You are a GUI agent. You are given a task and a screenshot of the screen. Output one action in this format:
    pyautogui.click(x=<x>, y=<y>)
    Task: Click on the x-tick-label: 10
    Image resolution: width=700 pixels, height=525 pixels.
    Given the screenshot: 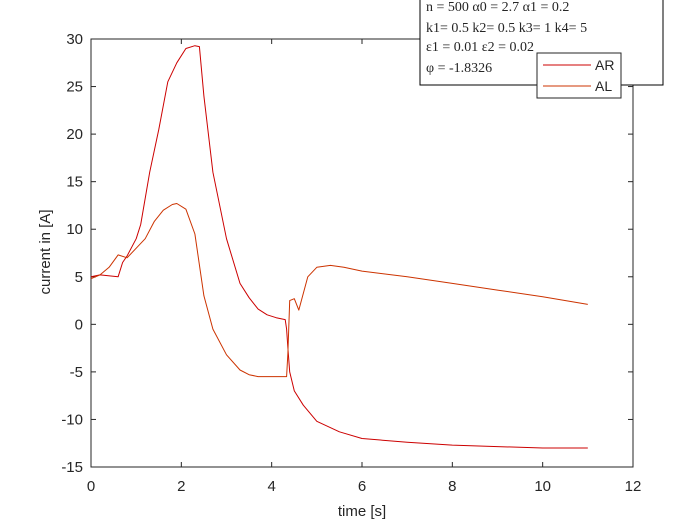 What is the action you would take?
    pyautogui.click(x=542, y=486)
    